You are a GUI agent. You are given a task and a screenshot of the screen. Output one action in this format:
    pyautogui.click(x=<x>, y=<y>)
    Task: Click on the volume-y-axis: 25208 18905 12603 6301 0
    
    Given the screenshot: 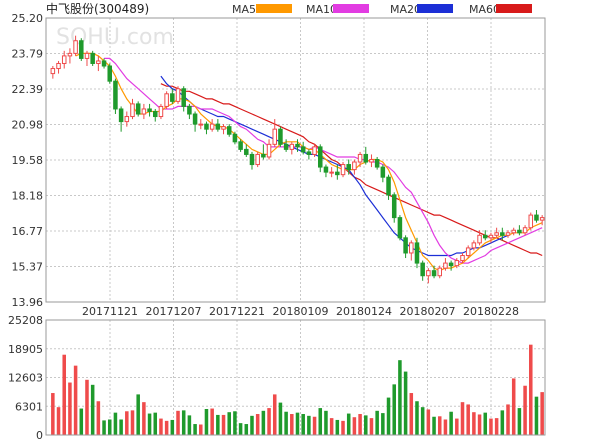 What is the action you would take?
    pyautogui.click(x=25, y=377)
    